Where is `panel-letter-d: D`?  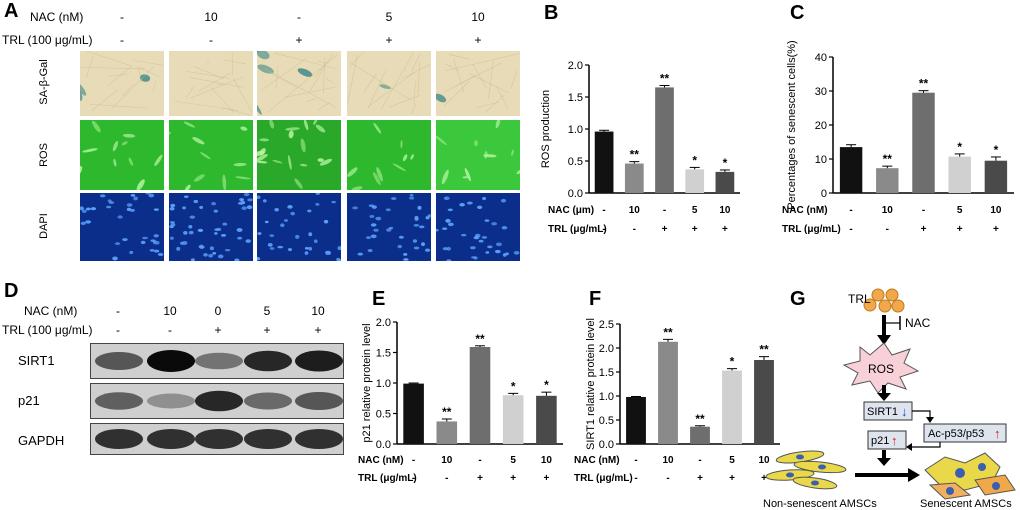 panel-letter-d: D is located at coordinates (11, 291).